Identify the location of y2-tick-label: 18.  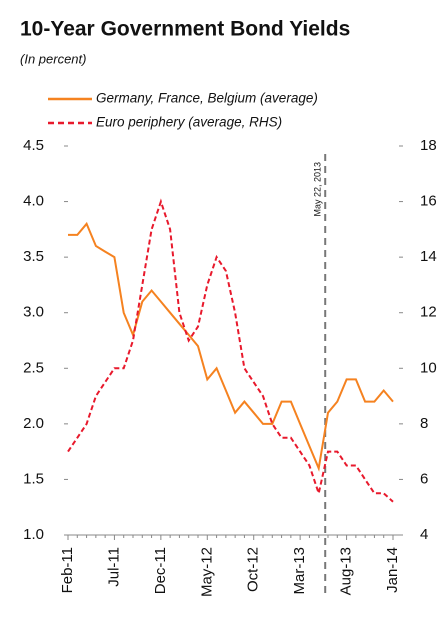
(428, 145).